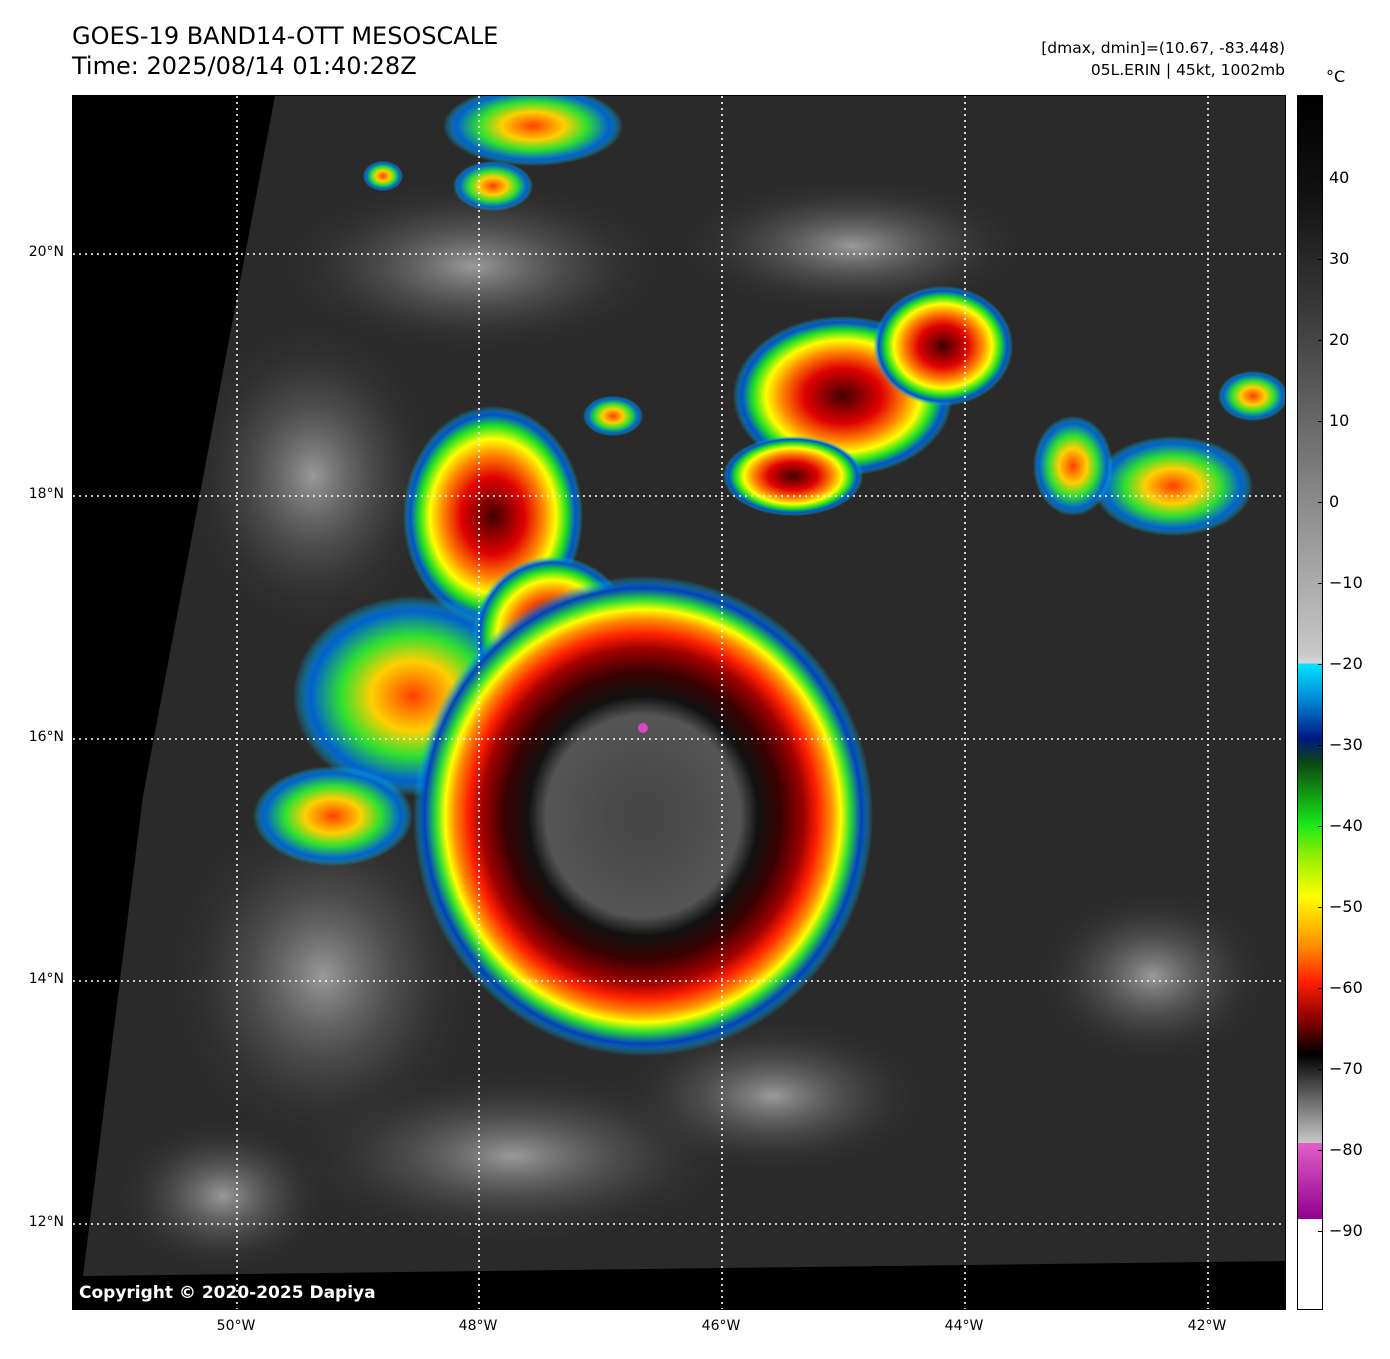  I want to click on colorbar-tick-label: 40, so click(1339, 177).